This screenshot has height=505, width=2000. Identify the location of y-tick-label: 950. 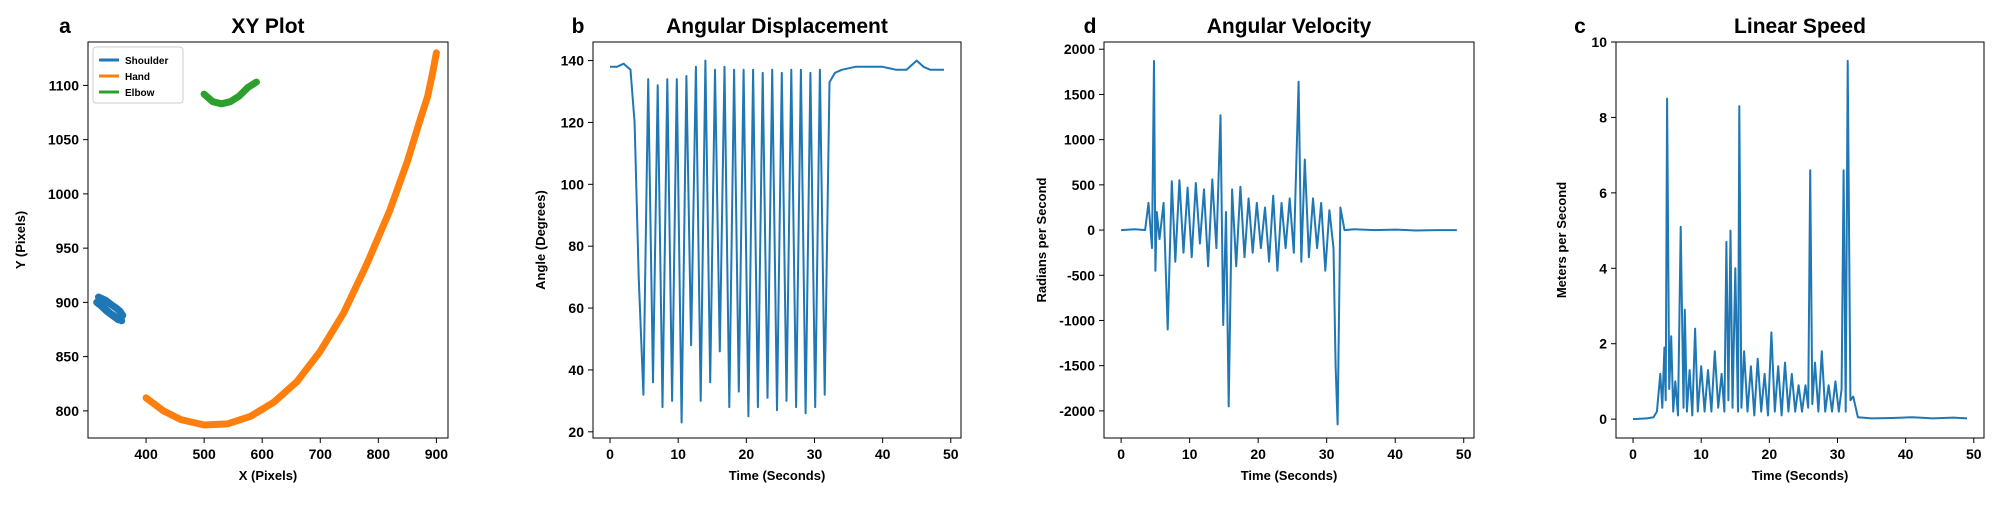
(68, 248).